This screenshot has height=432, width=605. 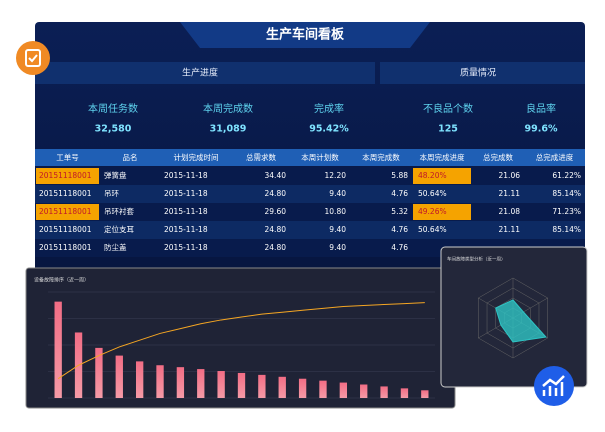 What do you see at coordinates (510, 175) in the screenshot?
I see `table-cell: 21.06` at bounding box center [510, 175].